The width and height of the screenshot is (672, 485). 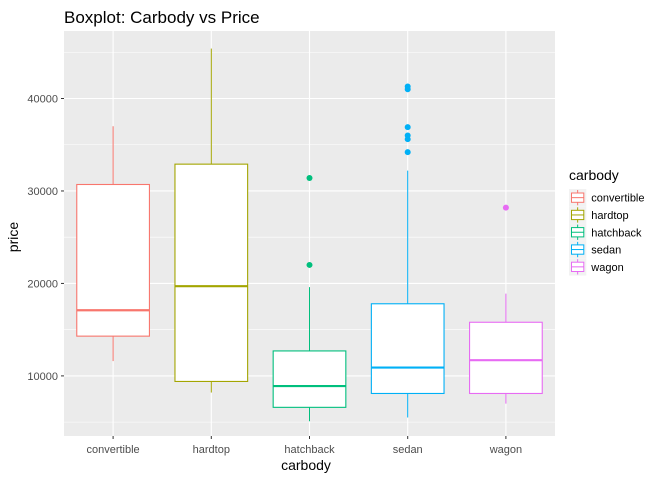 I want to click on chart-title: Boxplot: Carbody vs Price, so click(x=162, y=17).